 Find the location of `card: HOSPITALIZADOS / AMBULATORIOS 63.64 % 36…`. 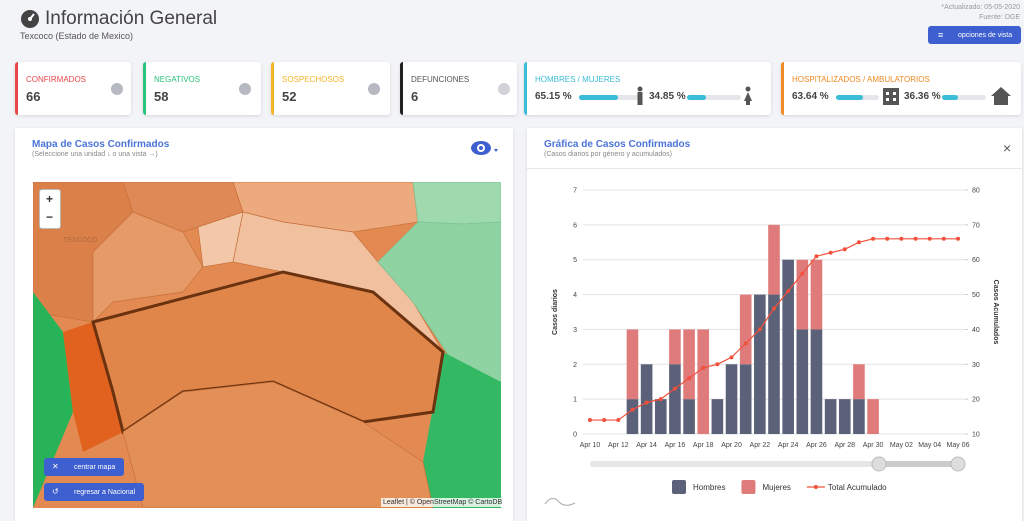

card: HOSPITALIZADOS / AMBULATORIOS 63.64 % 36… is located at coordinates (901, 88).